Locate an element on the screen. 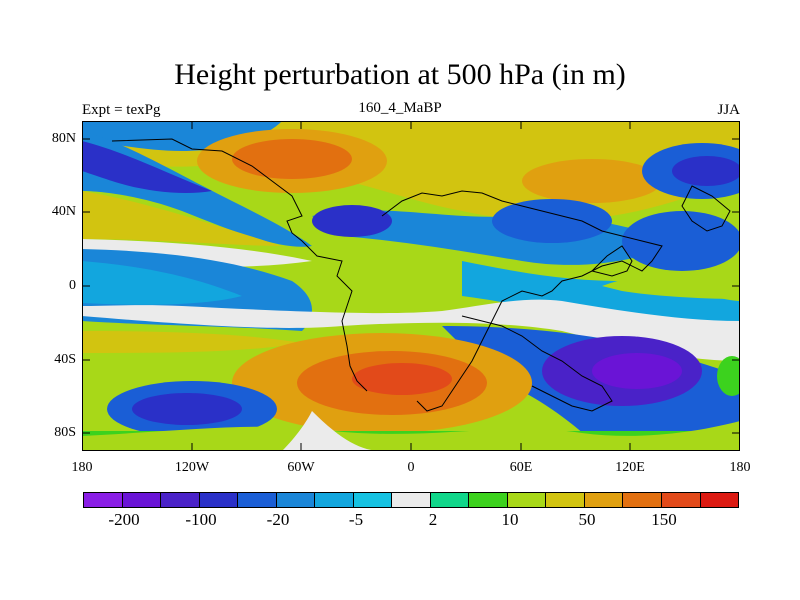 The height and width of the screenshot is (600, 800). zero-line-polar is located at coordinates (332, 431).